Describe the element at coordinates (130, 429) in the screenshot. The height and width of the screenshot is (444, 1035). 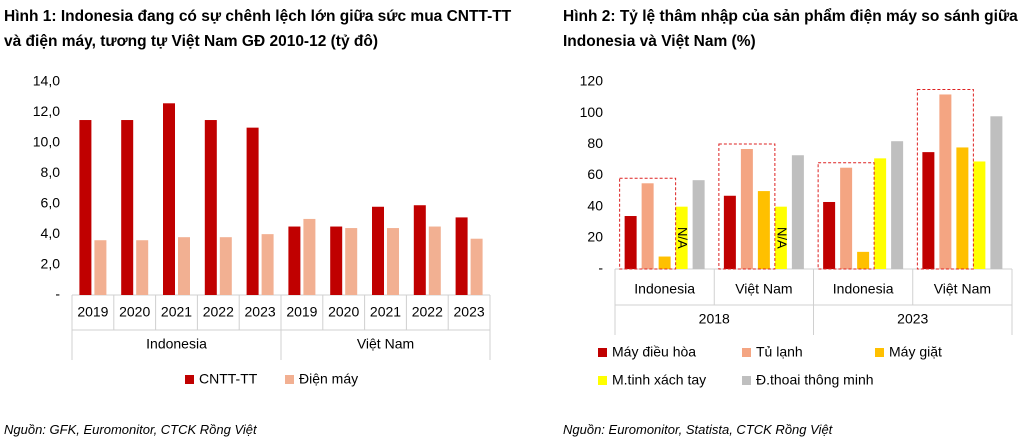
I see `source: Nguồn: GFK, Euromonitor, CTCK Rồng Việt` at that location.